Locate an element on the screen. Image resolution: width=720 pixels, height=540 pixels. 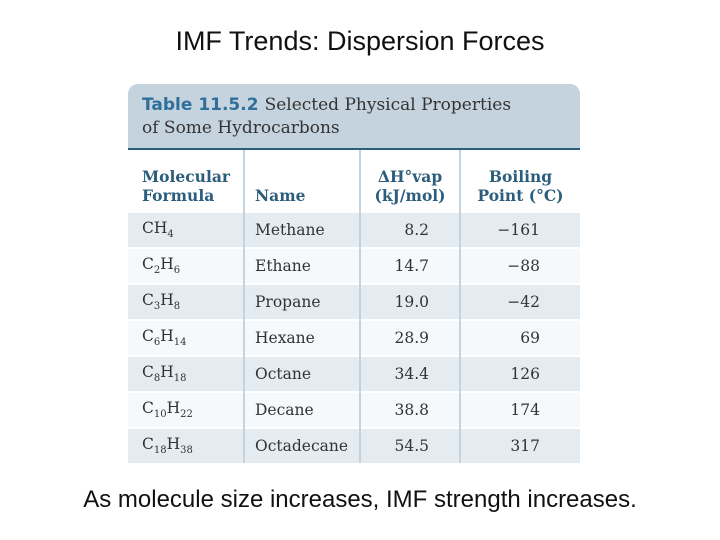
formula-hydrogen-count: 4 is located at coordinates (170, 235).